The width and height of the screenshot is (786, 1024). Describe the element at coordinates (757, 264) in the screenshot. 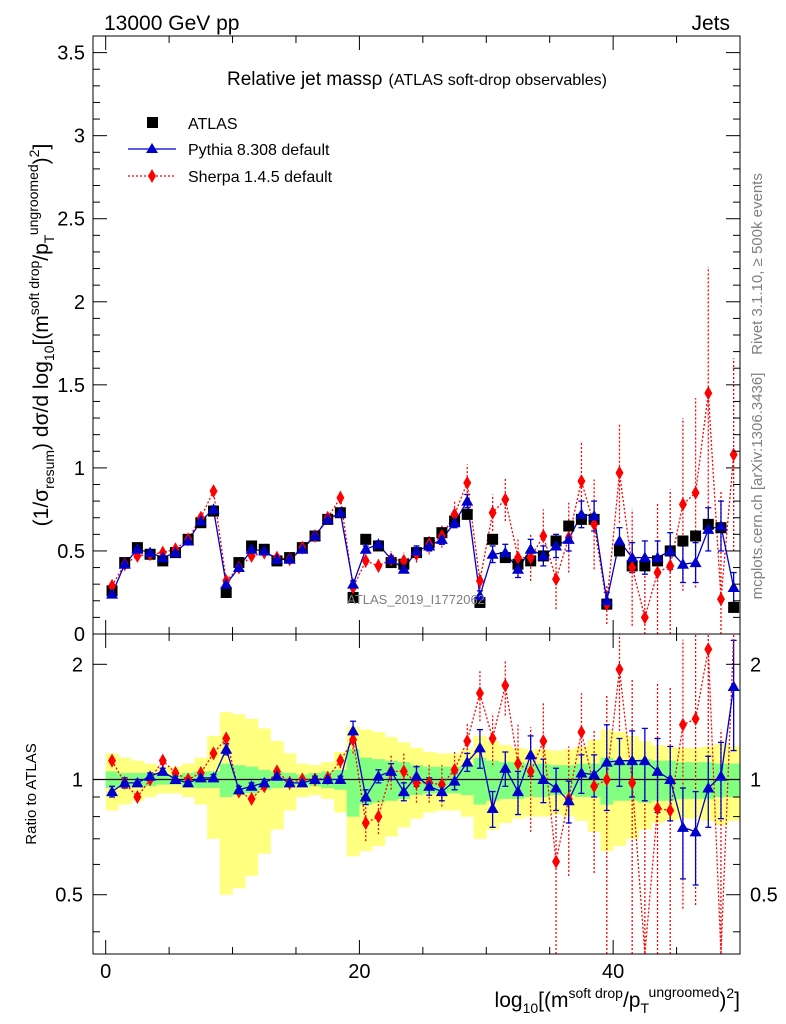

I see `rivet-label: Rivet 3.1.10, ≥ 500k events` at that location.